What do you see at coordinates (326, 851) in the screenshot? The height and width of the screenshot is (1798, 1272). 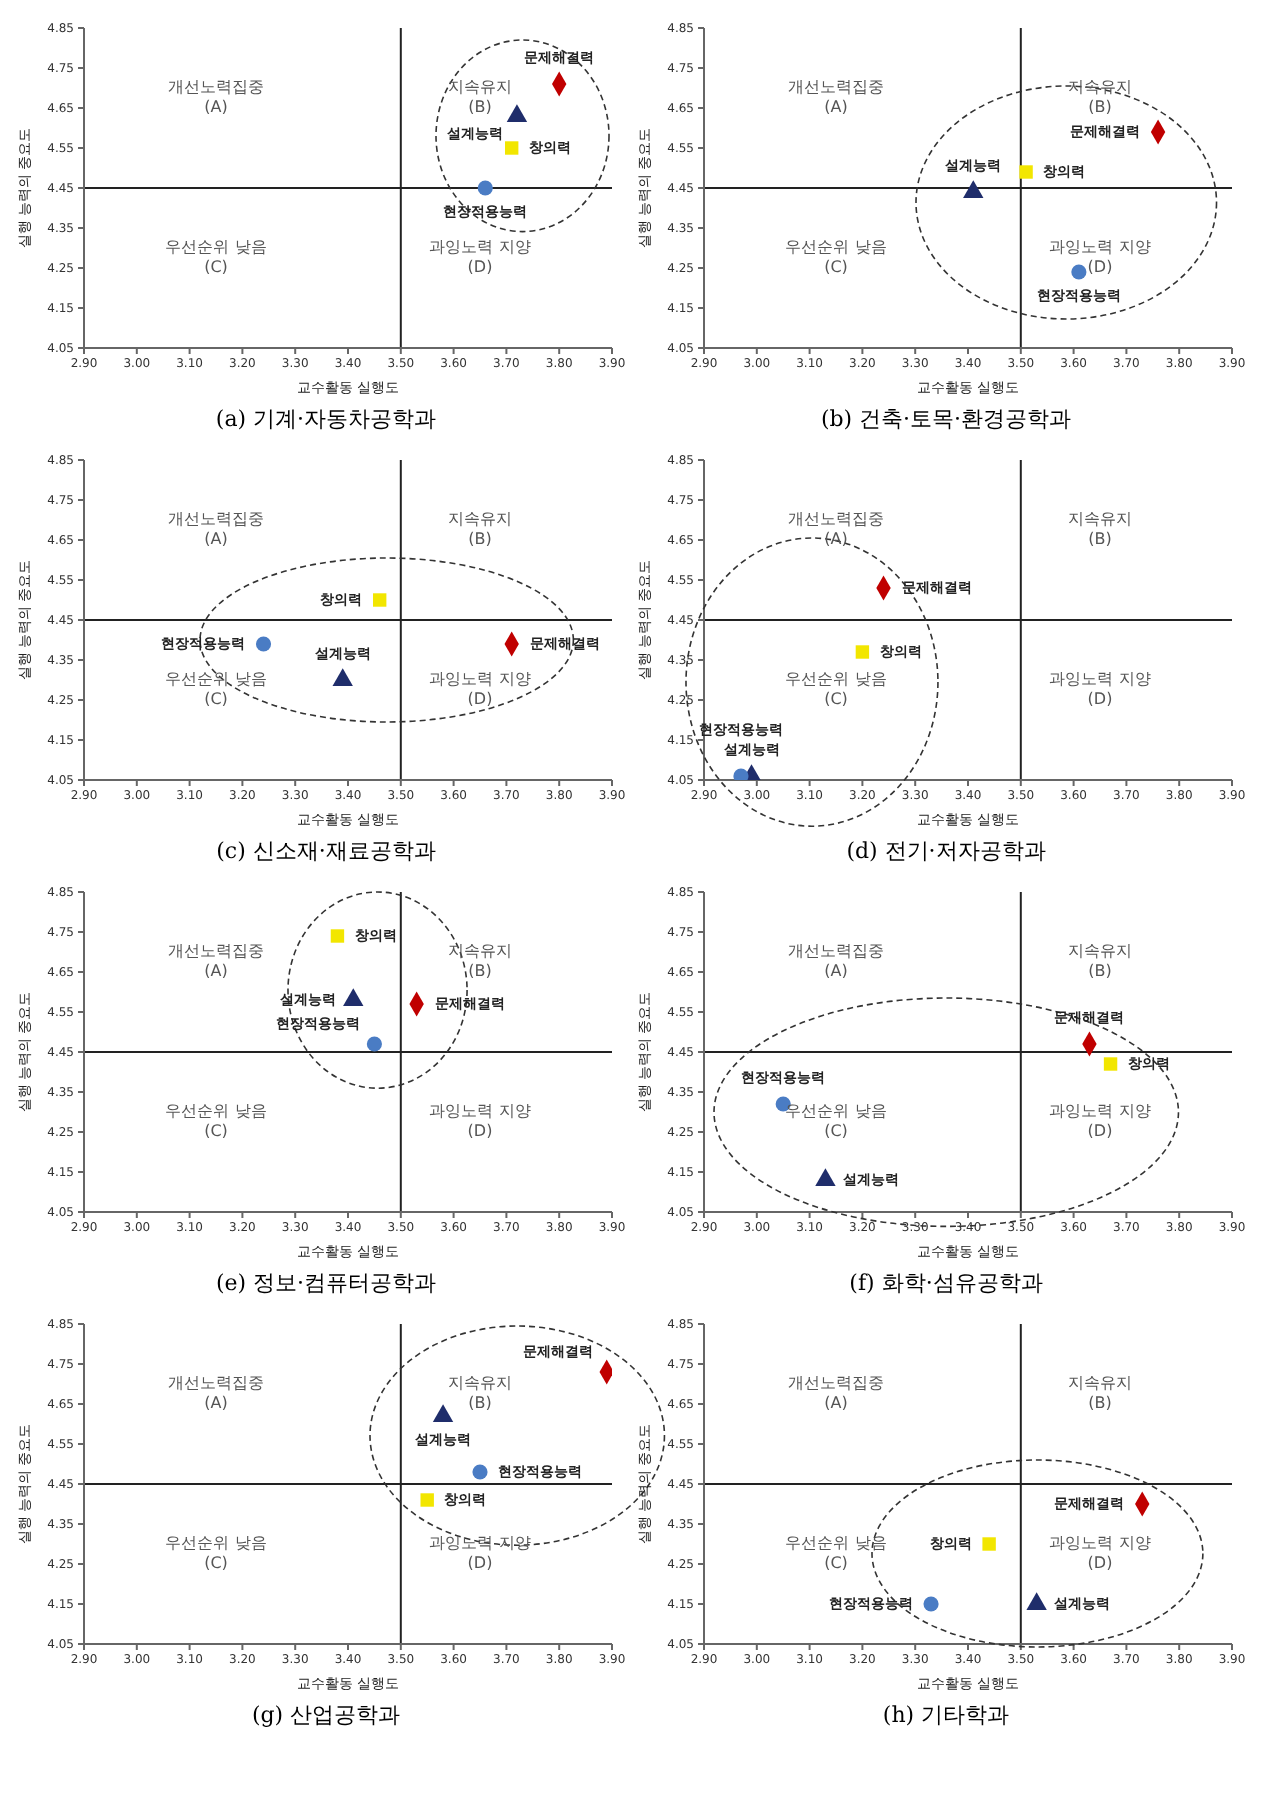 I see `text: (c) 신소재·재료공학과` at bounding box center [326, 851].